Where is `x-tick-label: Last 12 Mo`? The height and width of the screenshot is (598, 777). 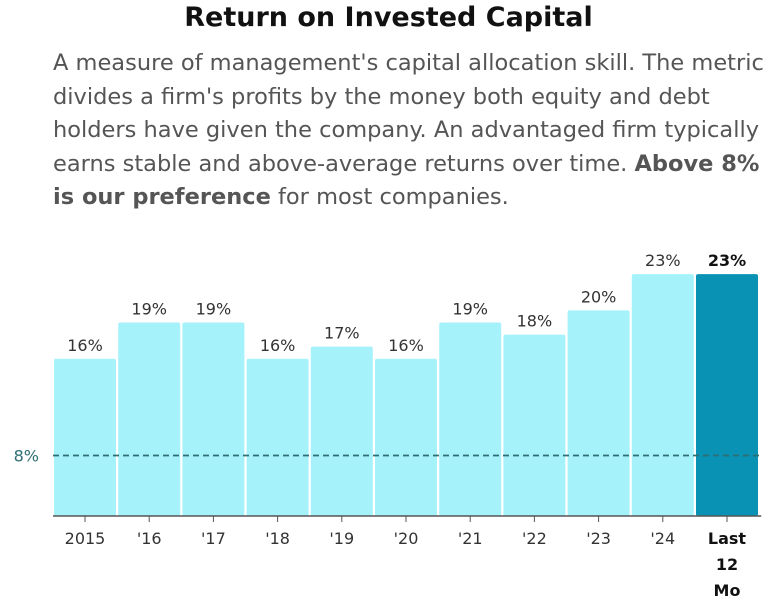 x-tick-label: Last 12 Mo is located at coordinates (727, 563).